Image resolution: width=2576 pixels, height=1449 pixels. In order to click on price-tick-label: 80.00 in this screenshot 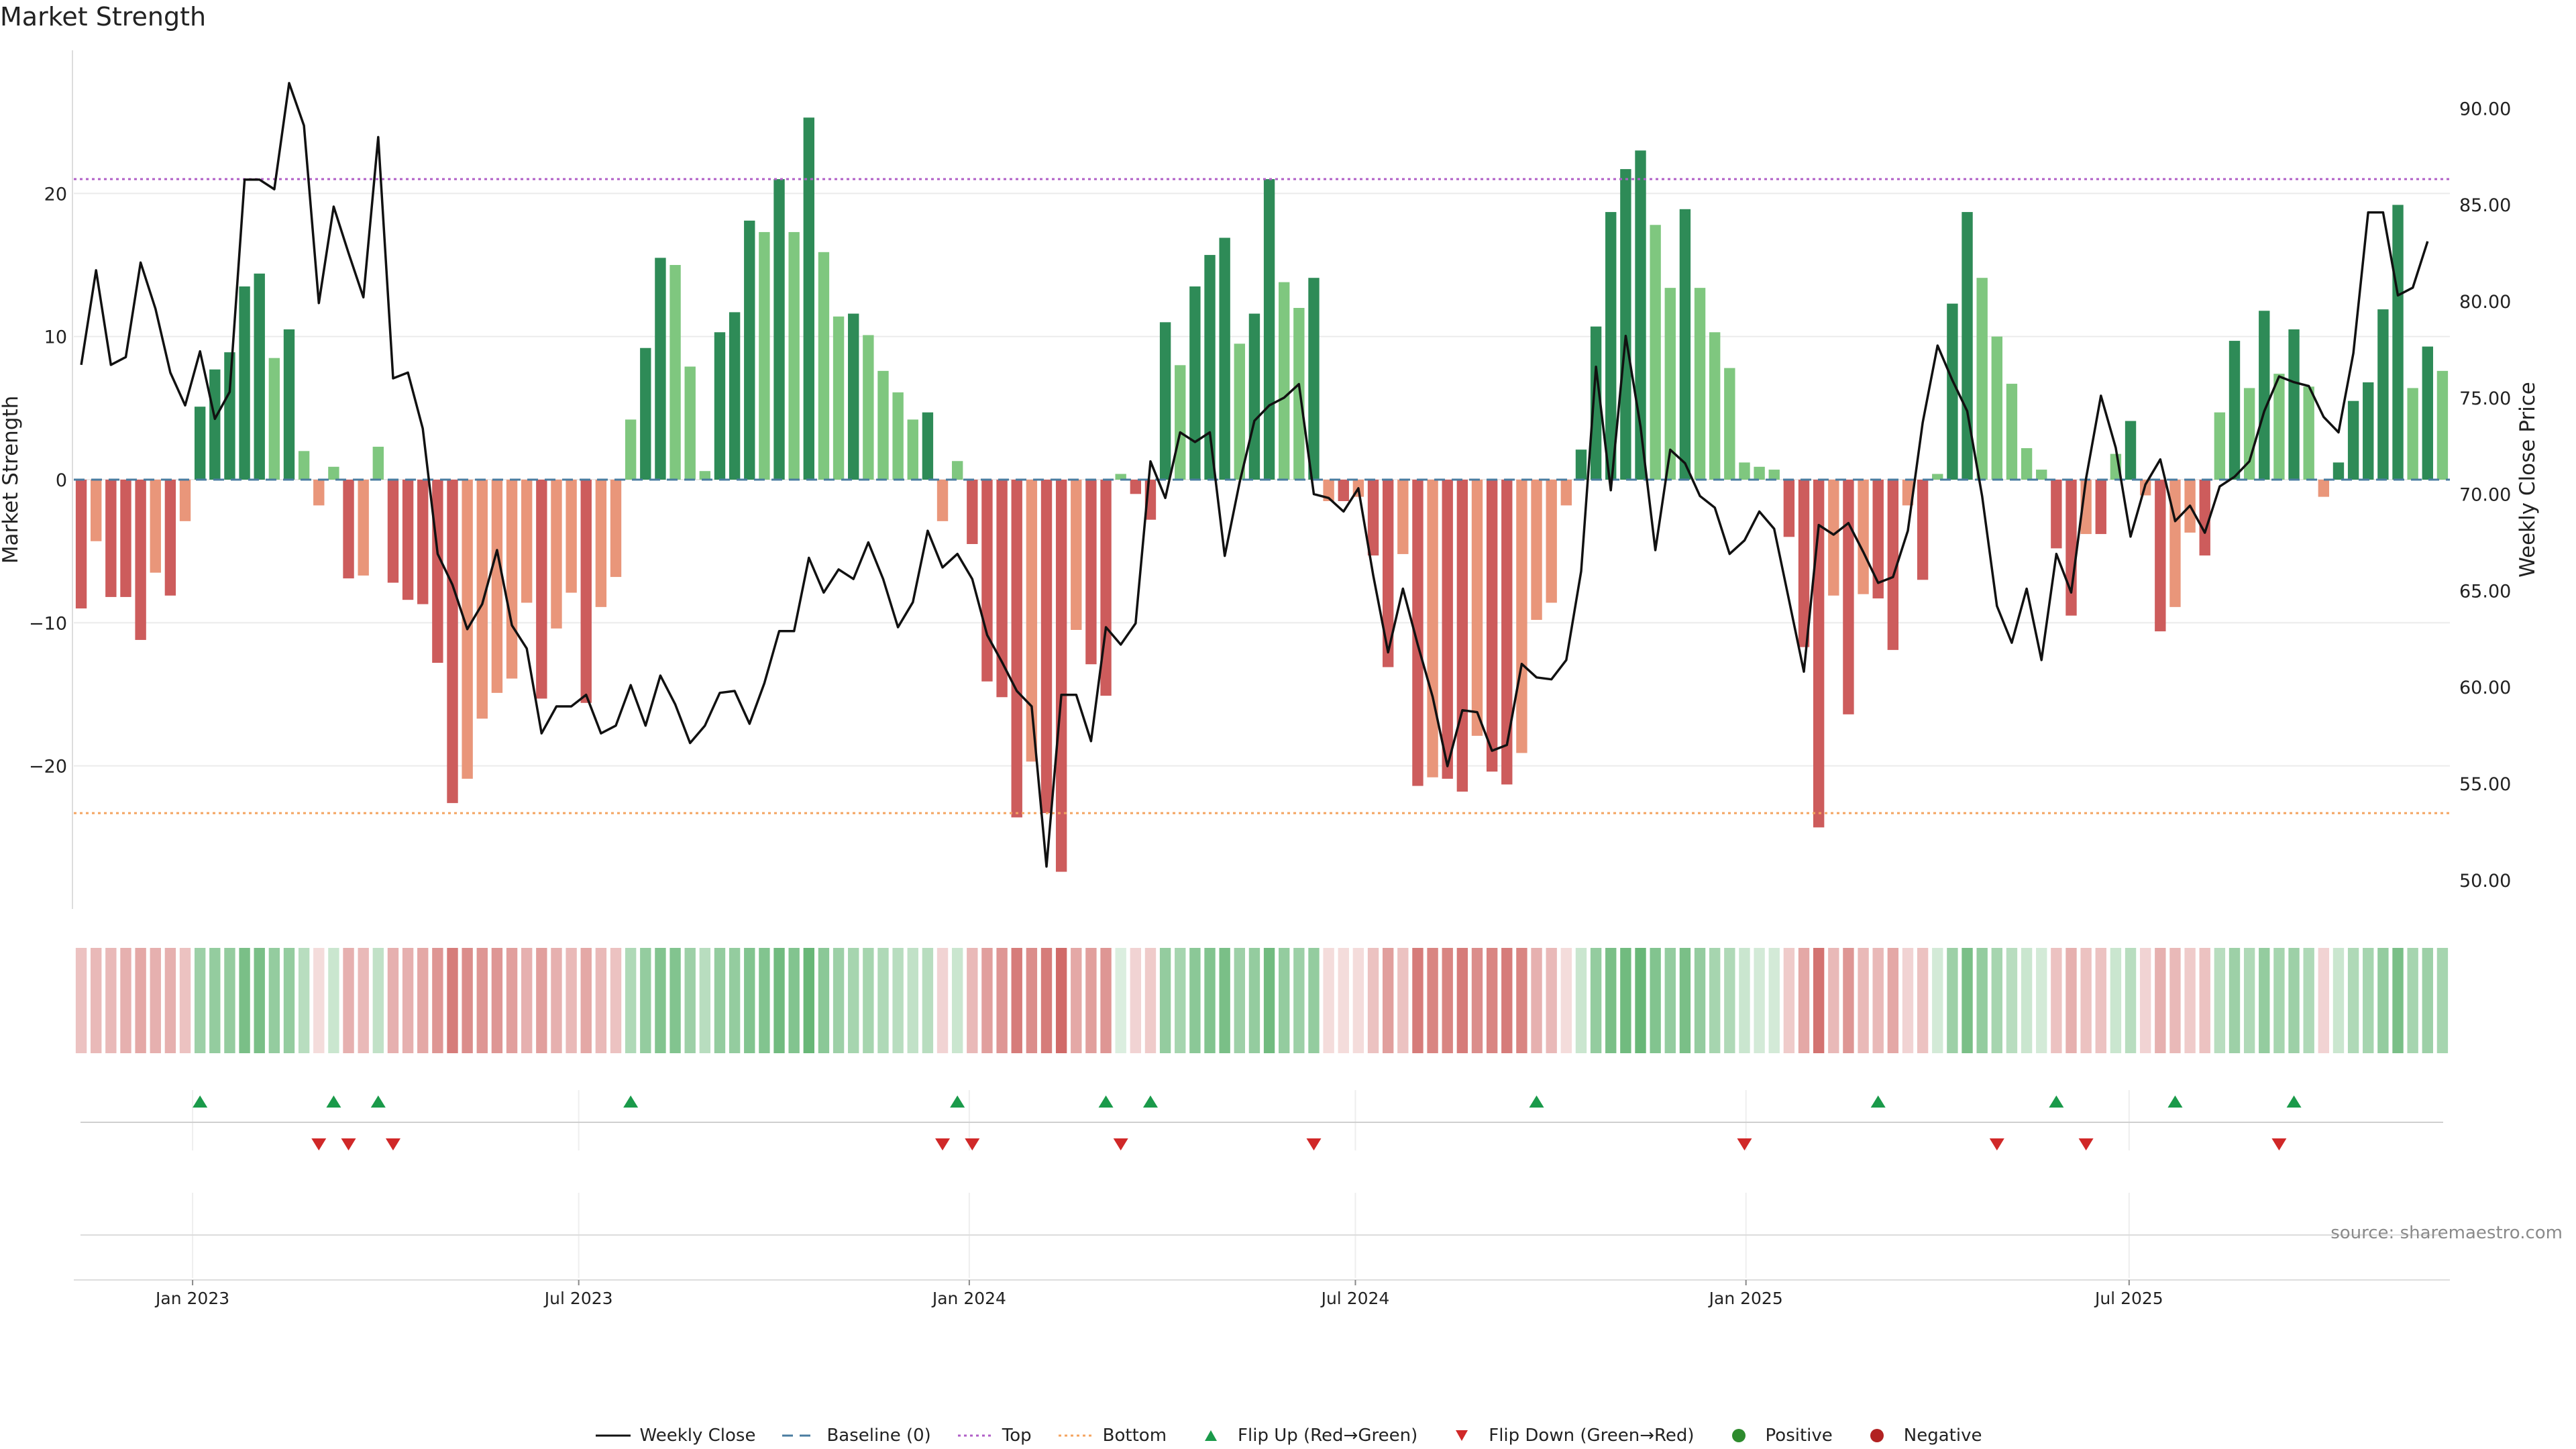, I will do `click(2485, 302)`.